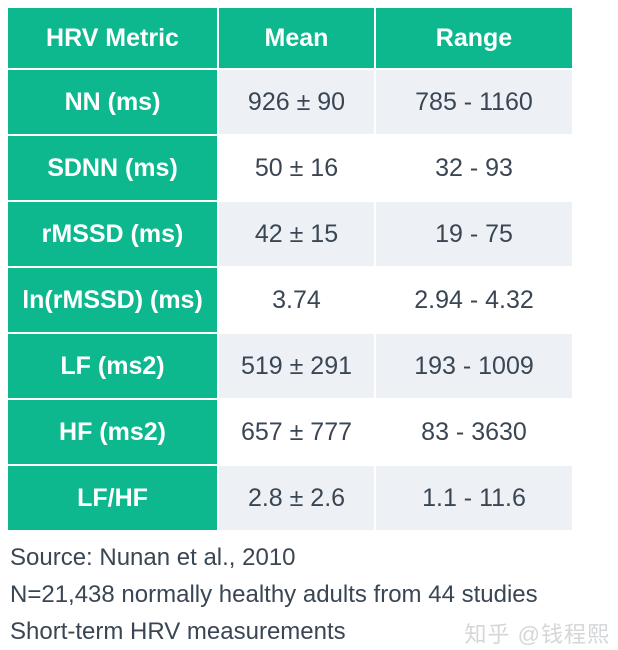  Describe the element at coordinates (296, 300) in the screenshot. I see `mean-value: 3.74` at that location.